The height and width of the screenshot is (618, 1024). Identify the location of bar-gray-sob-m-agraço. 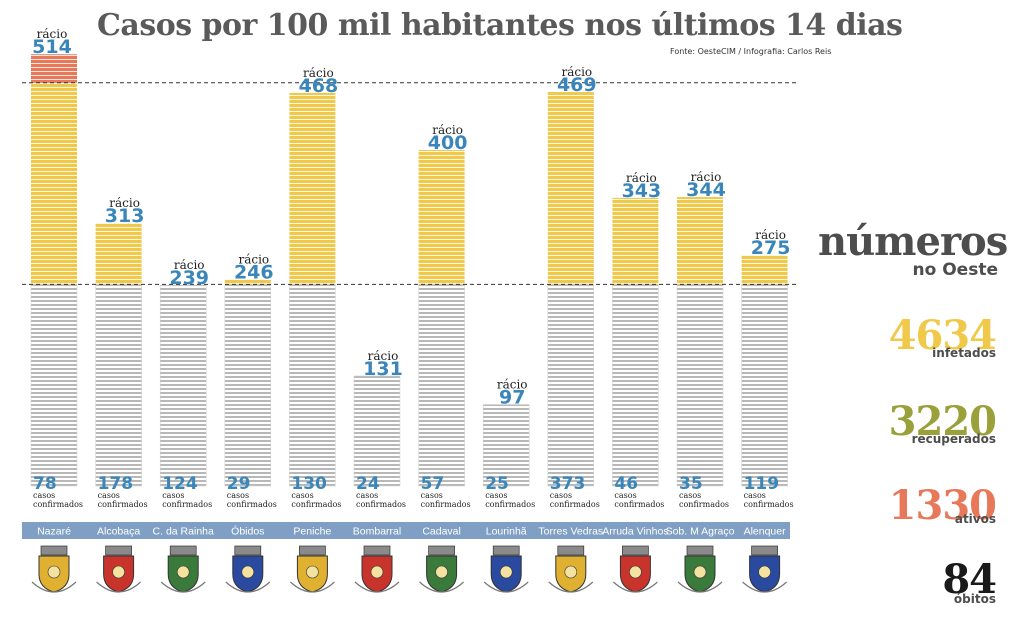
(700, 385).